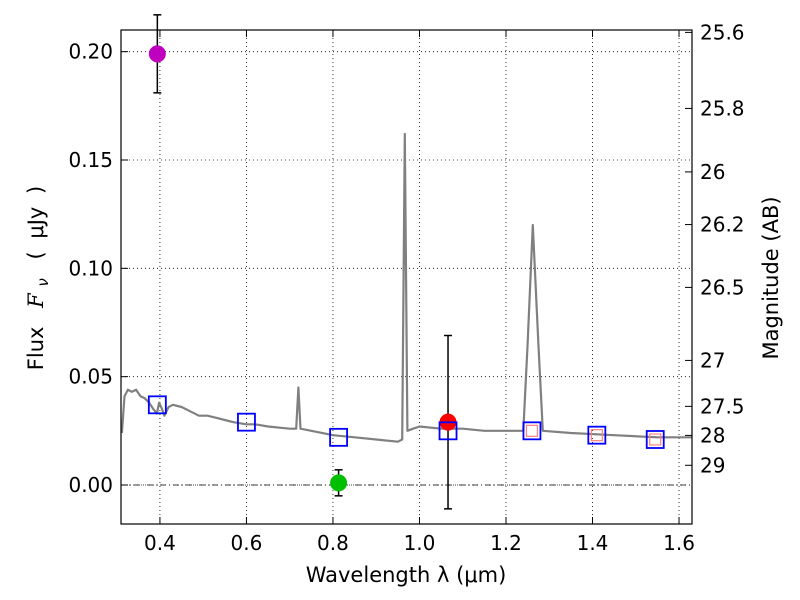  What do you see at coordinates (406, 575) in the screenshot?
I see `x-axis-label: Wavelength λ (μm)` at bounding box center [406, 575].